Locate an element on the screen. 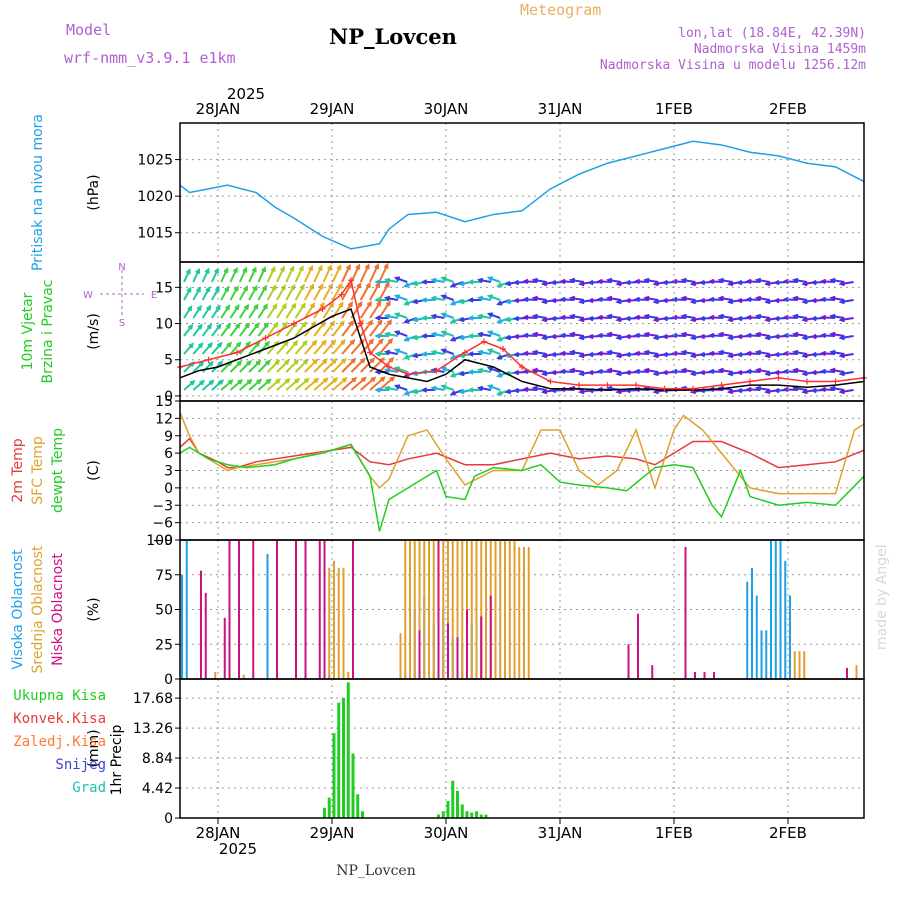 Image resolution: width=900 pixels, height=900 pixels. wind-axis-title: 10m Vjetar is located at coordinates (28, 331).